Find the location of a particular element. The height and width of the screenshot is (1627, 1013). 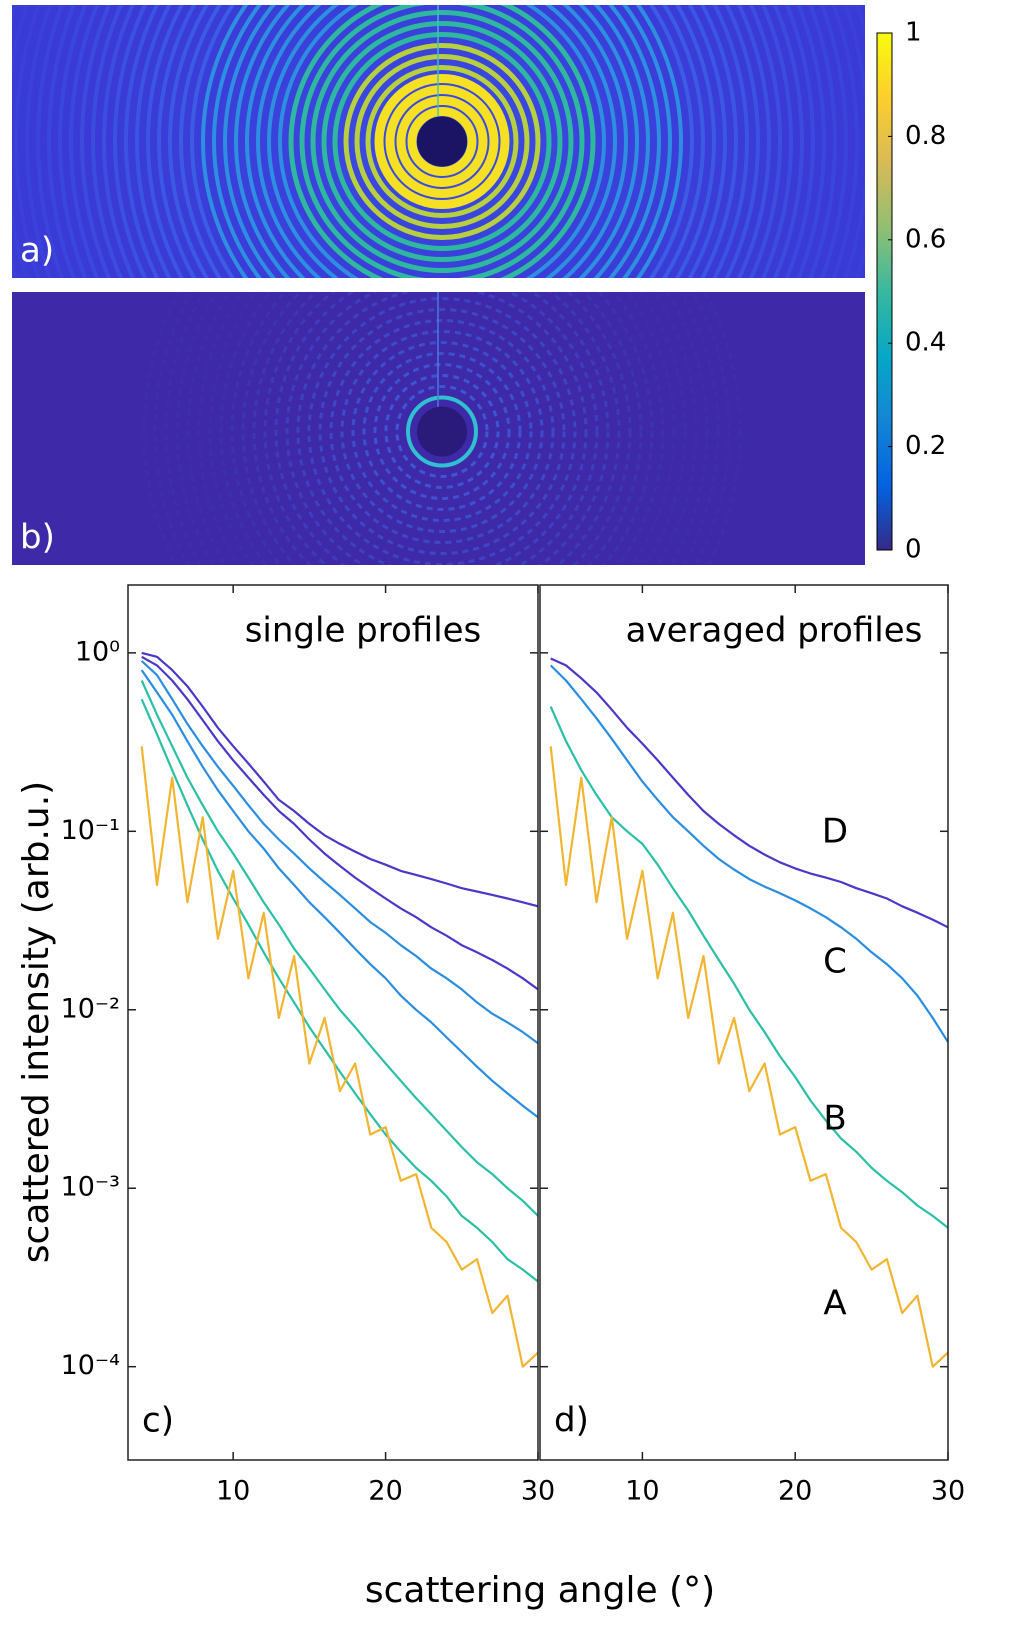

colorbar-tick-label: 0.2 is located at coordinates (925, 446).